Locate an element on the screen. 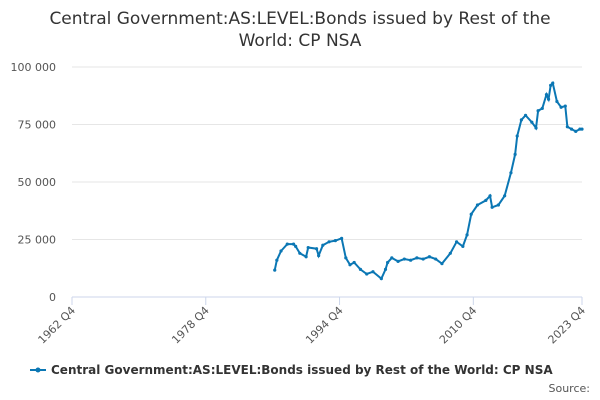 The width and height of the screenshot is (600, 400). x-tick-label: 1962 Q4 is located at coordinates (57, 325).